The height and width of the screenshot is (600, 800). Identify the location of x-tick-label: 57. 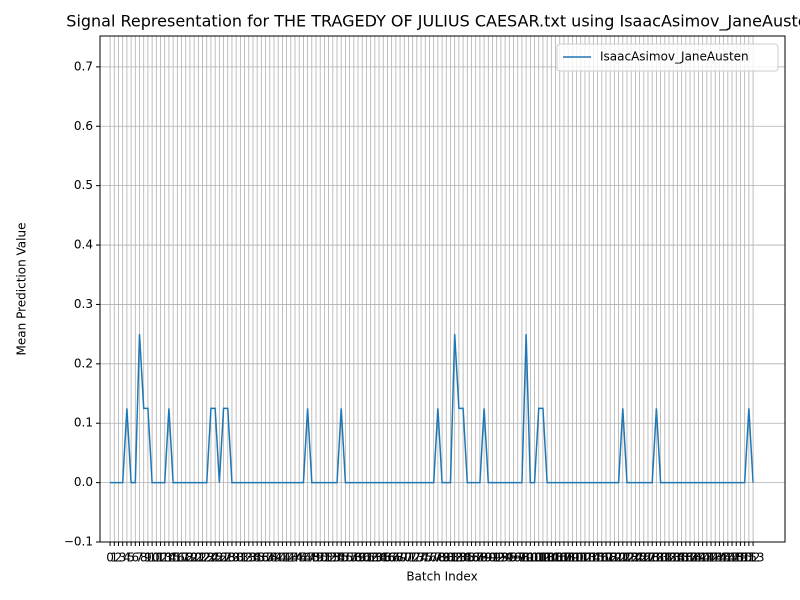
(349, 558).